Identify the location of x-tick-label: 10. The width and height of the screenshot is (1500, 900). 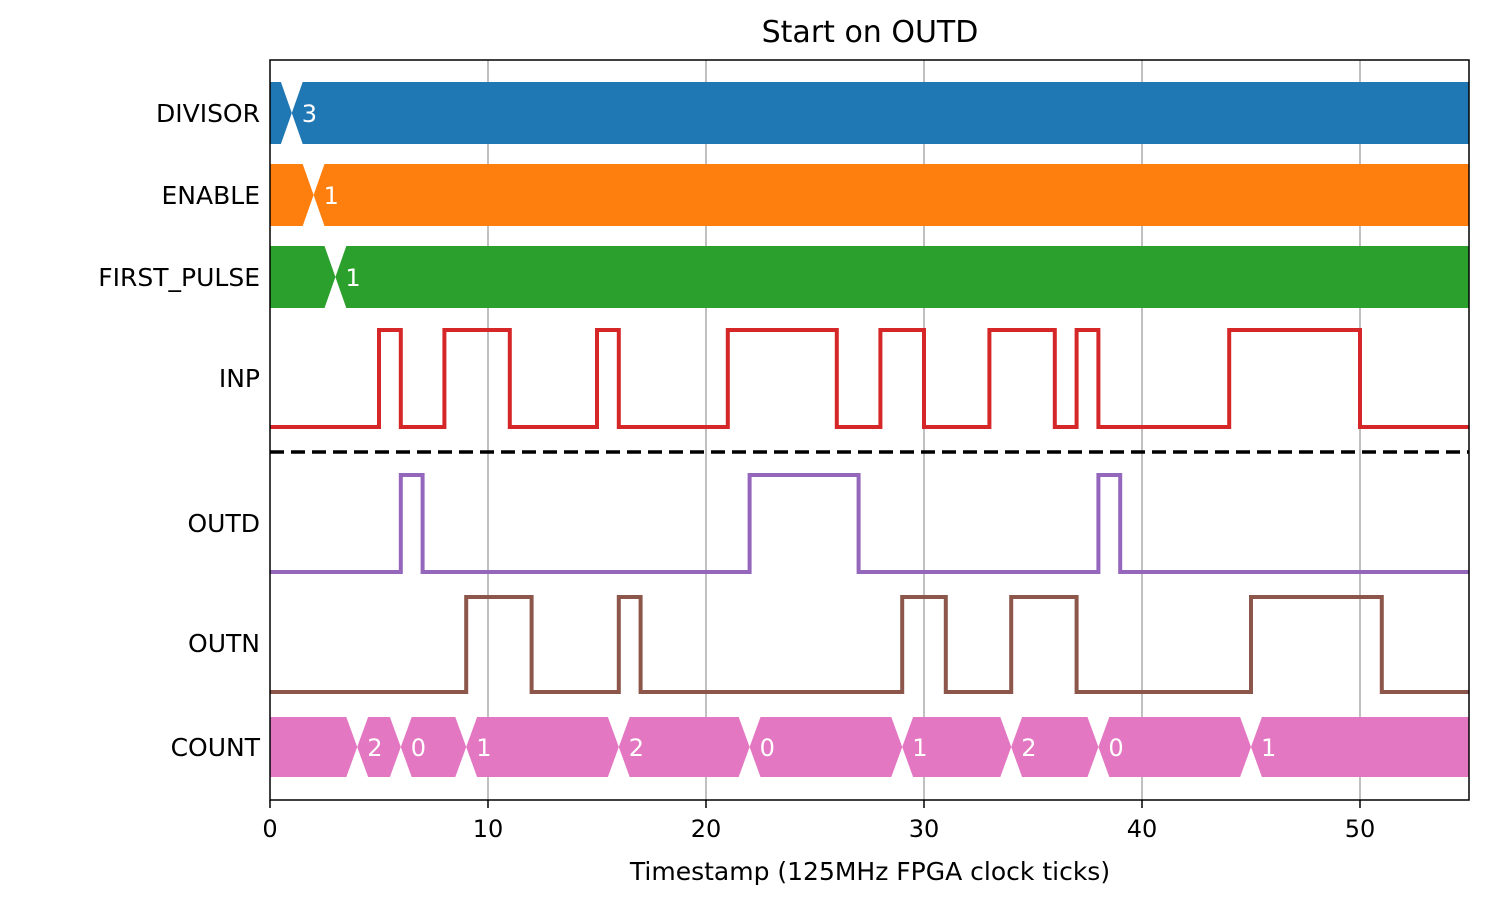
(488, 829).